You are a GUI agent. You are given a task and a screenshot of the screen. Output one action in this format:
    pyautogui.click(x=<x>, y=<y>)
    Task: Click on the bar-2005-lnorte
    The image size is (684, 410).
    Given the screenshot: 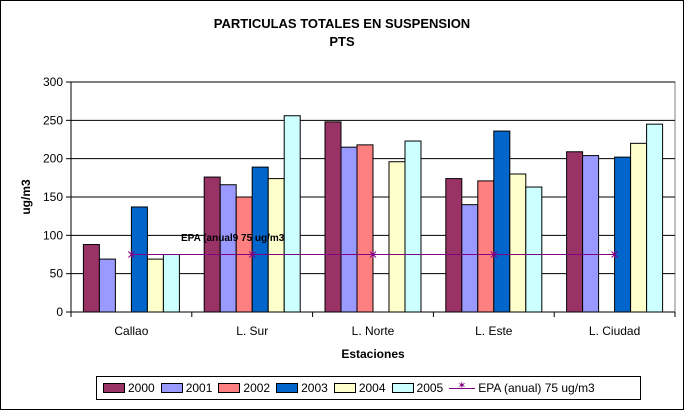 What is the action you would take?
    pyautogui.click(x=413, y=226)
    